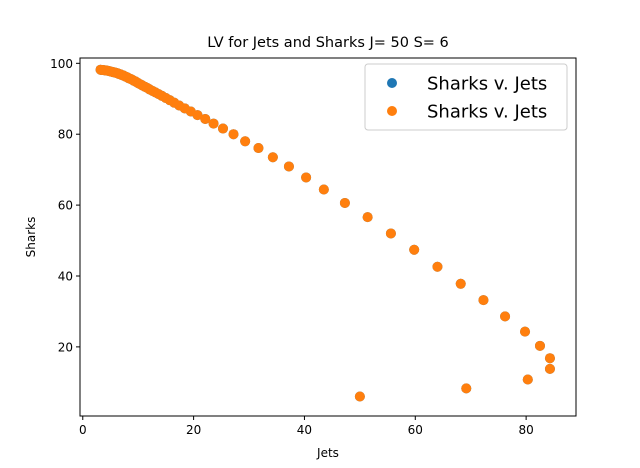  Describe the element at coordinates (327, 453) in the screenshot. I see `x-axis-label: Jets` at that location.